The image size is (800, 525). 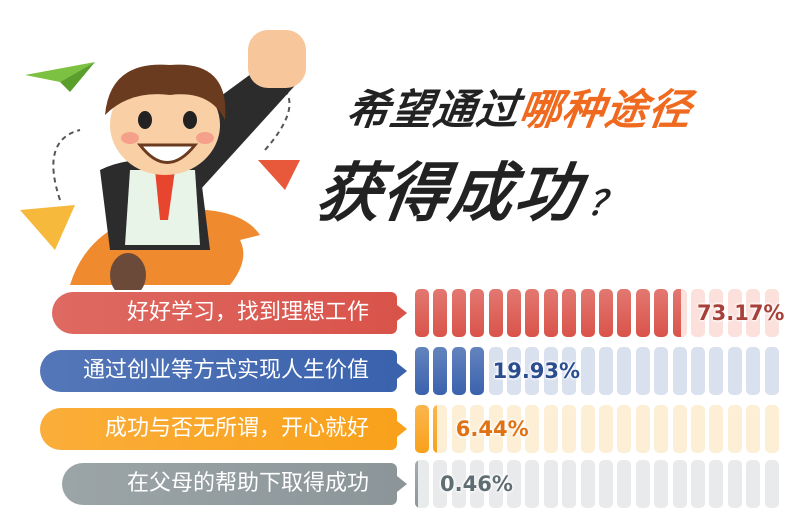 I want to click on value-label: 0.46%, so click(x=476, y=484).